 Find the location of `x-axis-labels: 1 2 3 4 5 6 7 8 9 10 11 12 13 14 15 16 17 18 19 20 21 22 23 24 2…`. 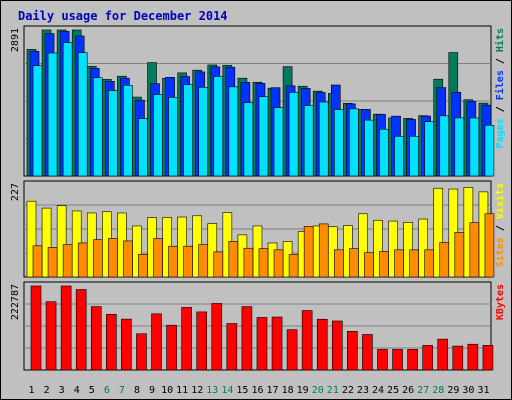

x-axis-labels: 1 2 3 4 5 6 7 8 9 10 11 12 13 14 15 16 17 18 19 20 21 22 23 24 2… is located at coordinates (259, 390).